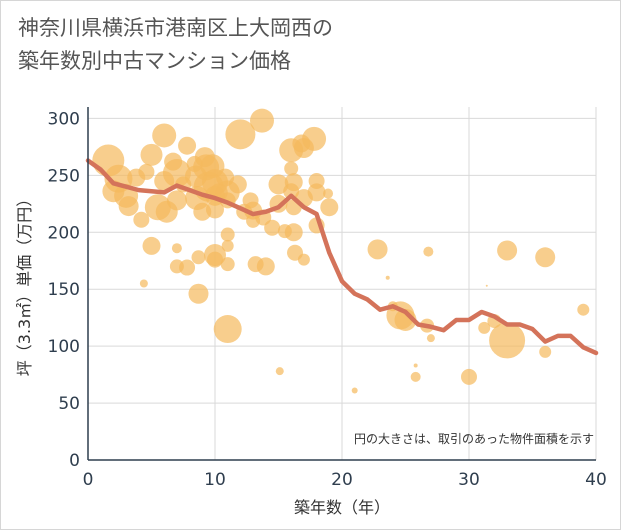 Image resolution: width=621 pixels, height=530 pixels. Describe the element at coordinates (74, 461) in the screenshot. I see `y-tick-label: 0` at that location.